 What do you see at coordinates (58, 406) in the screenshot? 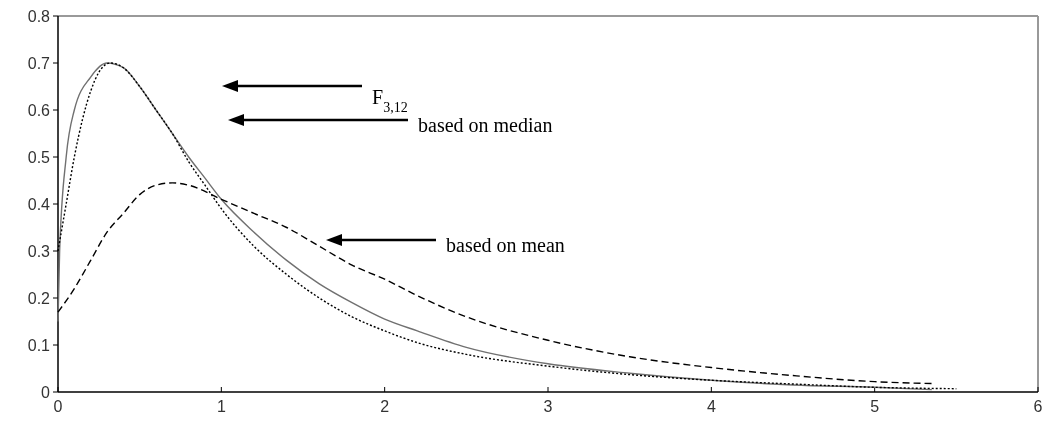
I see `x-tick-label: 0` at bounding box center [58, 406].